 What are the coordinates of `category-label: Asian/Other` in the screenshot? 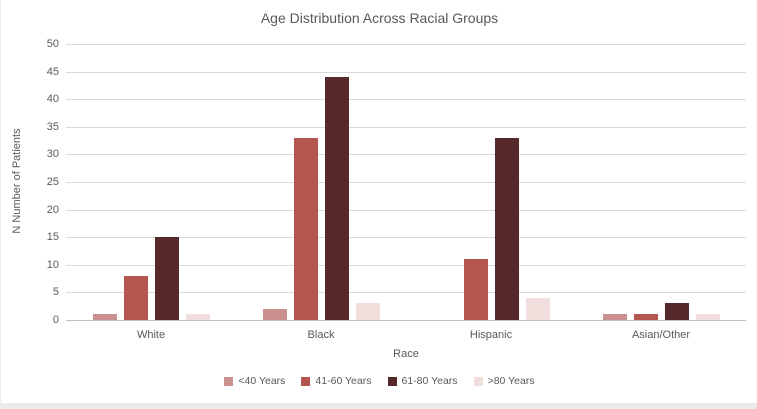 It's located at (661, 335).